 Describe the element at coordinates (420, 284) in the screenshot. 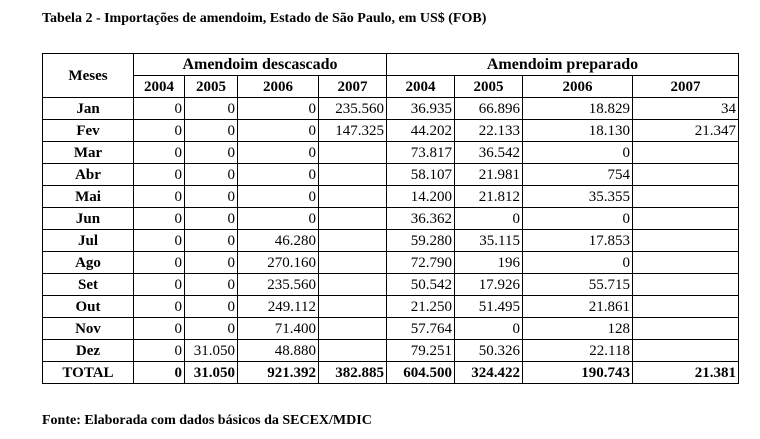

I see `value-cell: 50.542` at that location.